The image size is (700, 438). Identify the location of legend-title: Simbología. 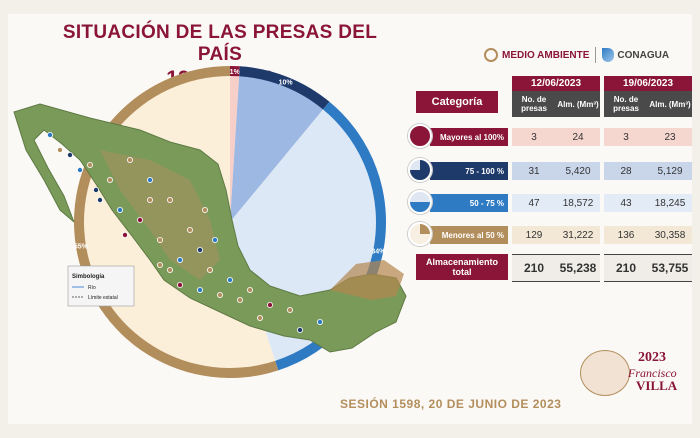
(88, 277).